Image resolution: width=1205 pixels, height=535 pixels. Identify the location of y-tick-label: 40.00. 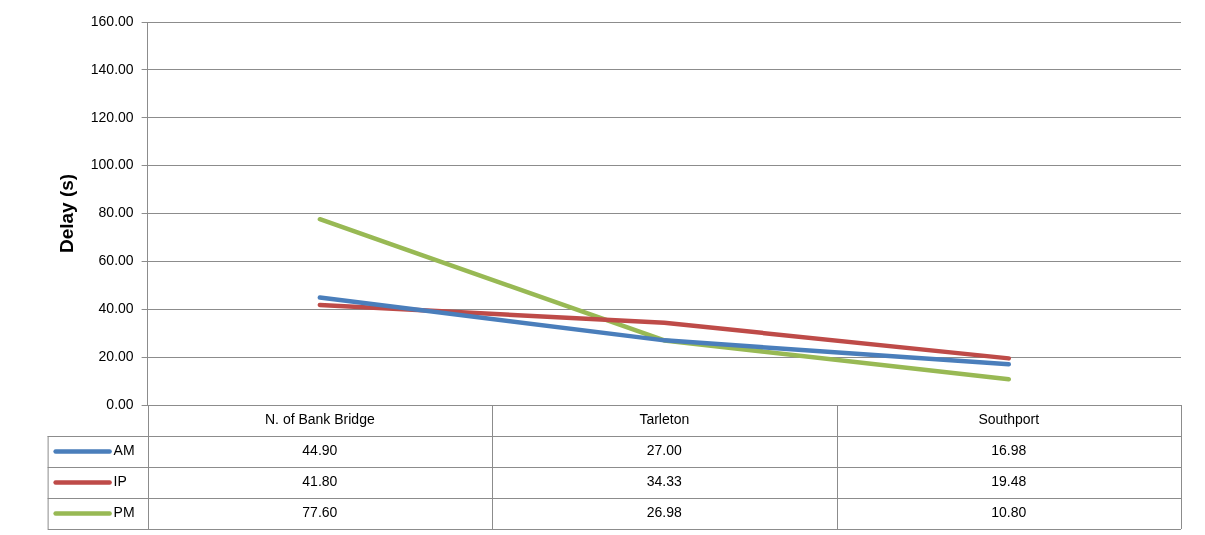
(116, 308).